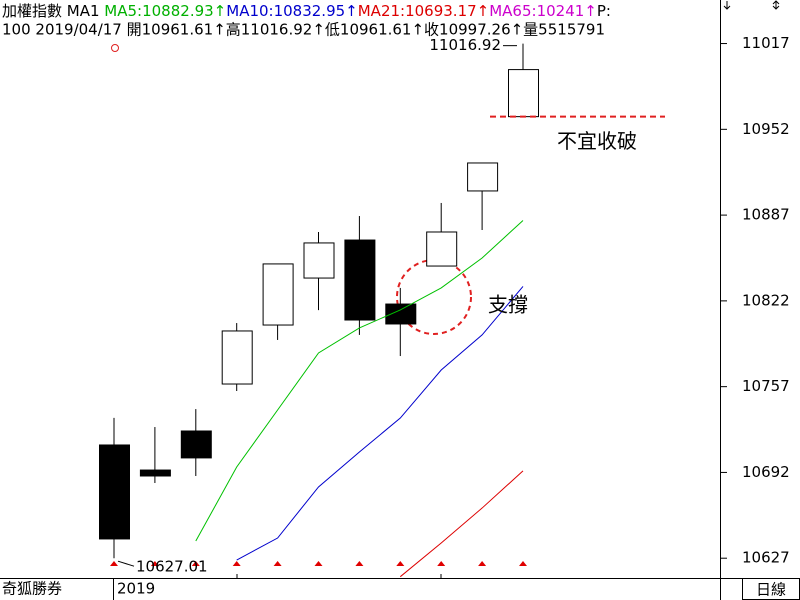  What do you see at coordinates (165, 11) in the screenshot?
I see `header-segment: MA5:10882.93↑` at bounding box center [165, 11].